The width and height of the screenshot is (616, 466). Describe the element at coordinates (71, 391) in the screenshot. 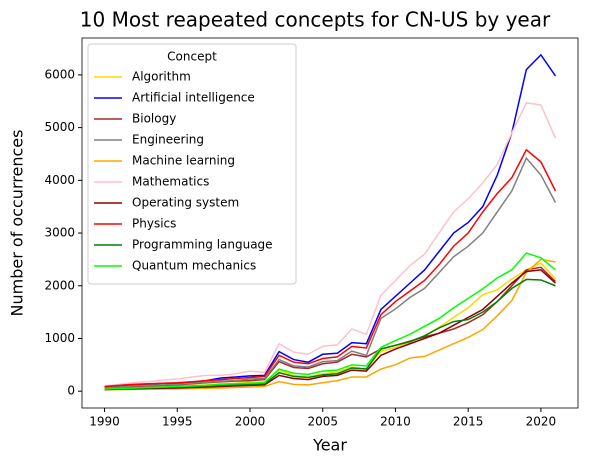

I see `y-tick-label: 0` at that location.